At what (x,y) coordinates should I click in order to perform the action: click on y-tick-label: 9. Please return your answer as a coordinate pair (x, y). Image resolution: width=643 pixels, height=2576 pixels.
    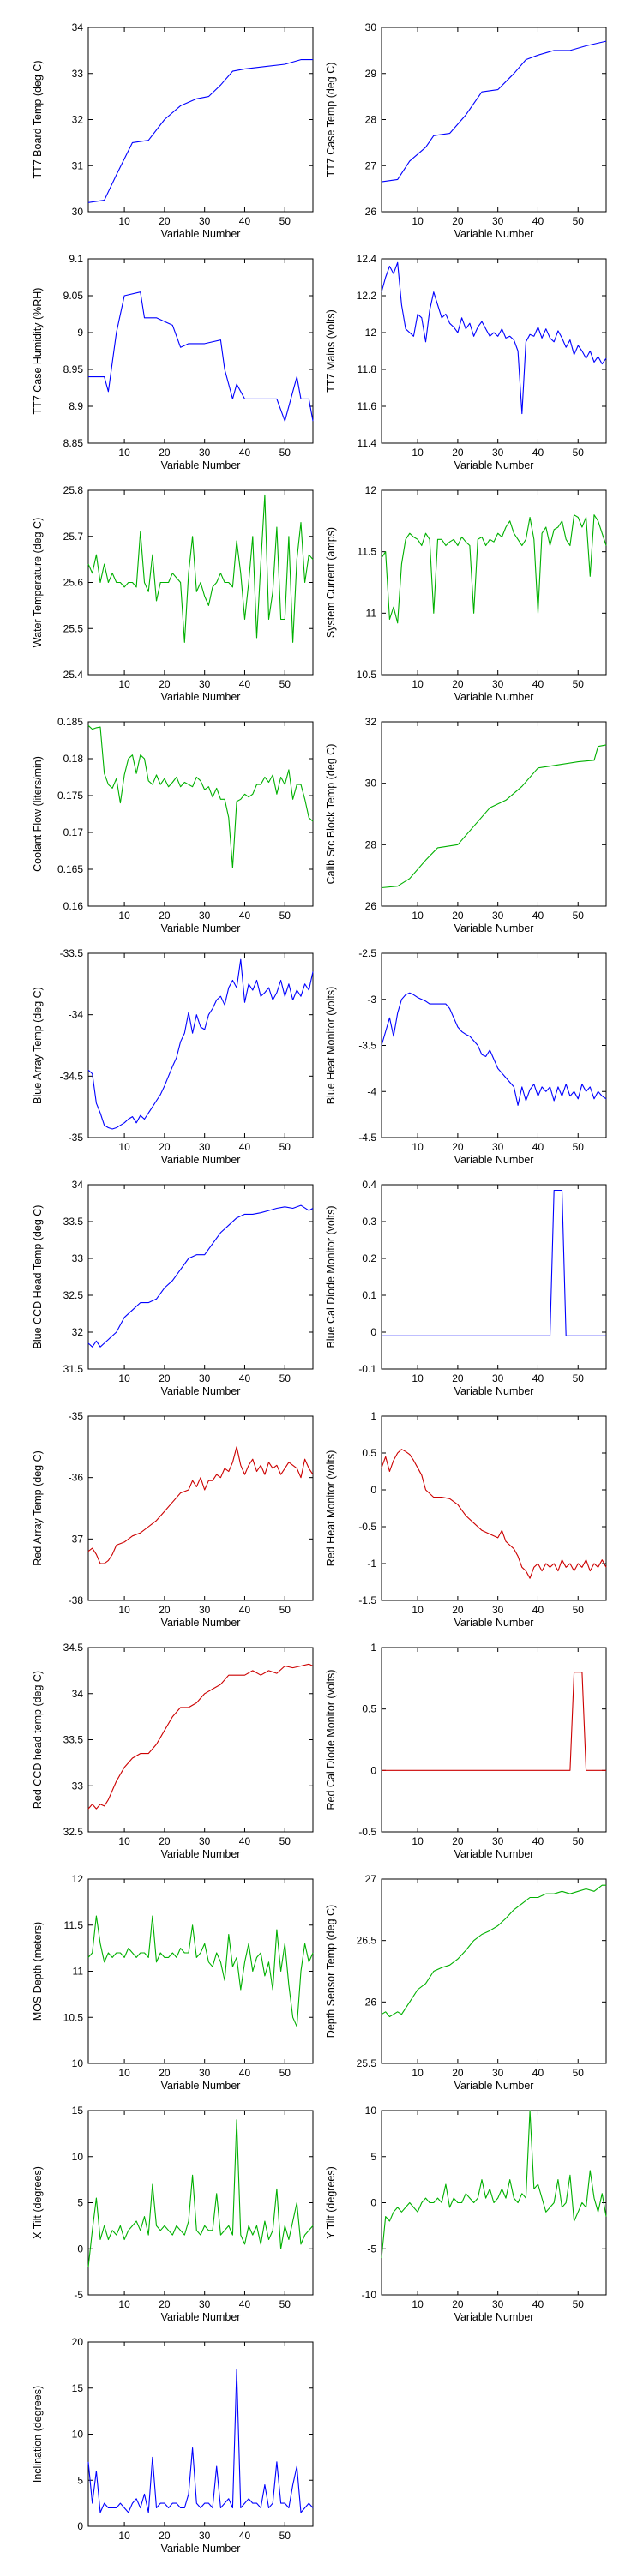
    Looking at the image, I should click on (80, 333).